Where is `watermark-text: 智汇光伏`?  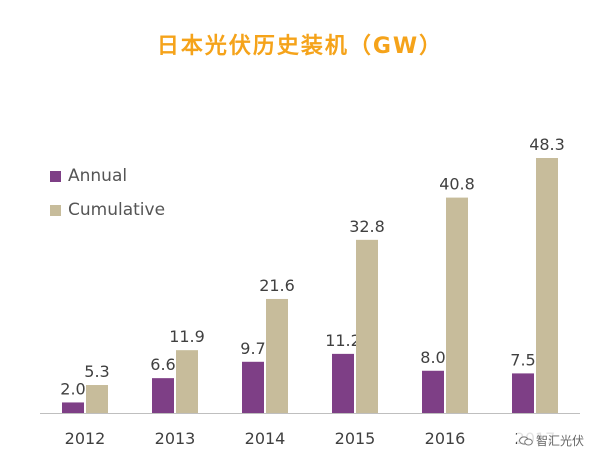
watermark-text: 智汇光伏 is located at coordinates (559, 441).